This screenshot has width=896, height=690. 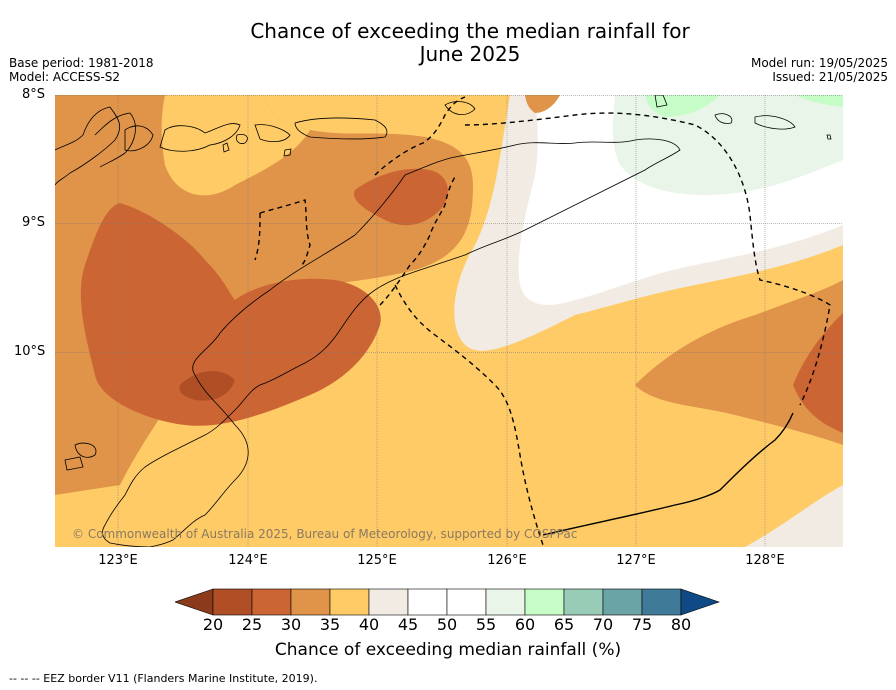 What do you see at coordinates (682, 106) in the screenshot?
I see `zone-60-65-a` at bounding box center [682, 106].